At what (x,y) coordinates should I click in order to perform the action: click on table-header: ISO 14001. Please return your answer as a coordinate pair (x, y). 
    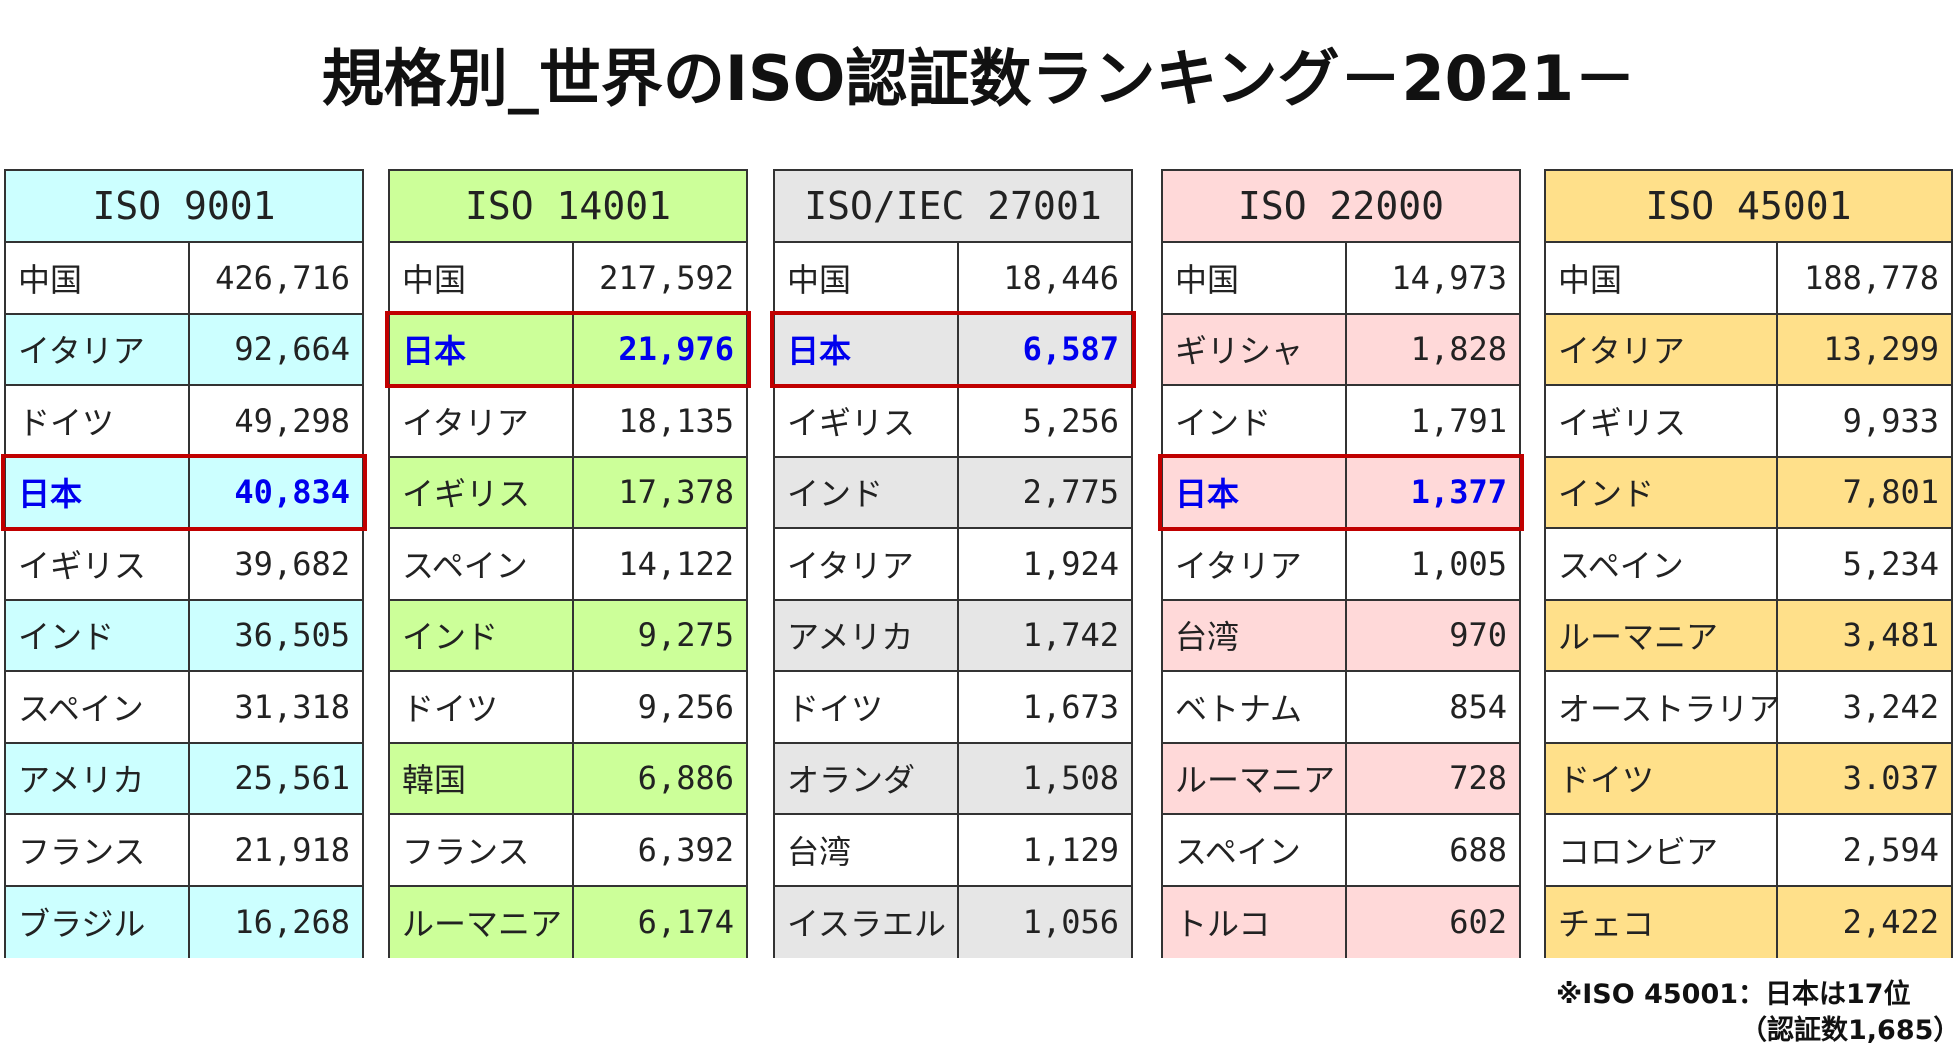
    Looking at the image, I should click on (568, 207).